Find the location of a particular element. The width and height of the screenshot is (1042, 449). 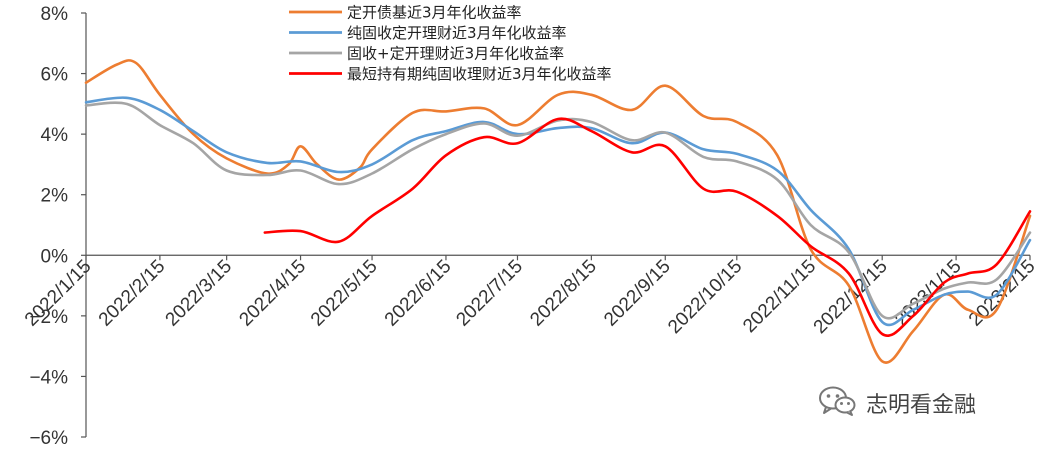

x-tick-label: 2022/7/15 is located at coordinates (489, 293).